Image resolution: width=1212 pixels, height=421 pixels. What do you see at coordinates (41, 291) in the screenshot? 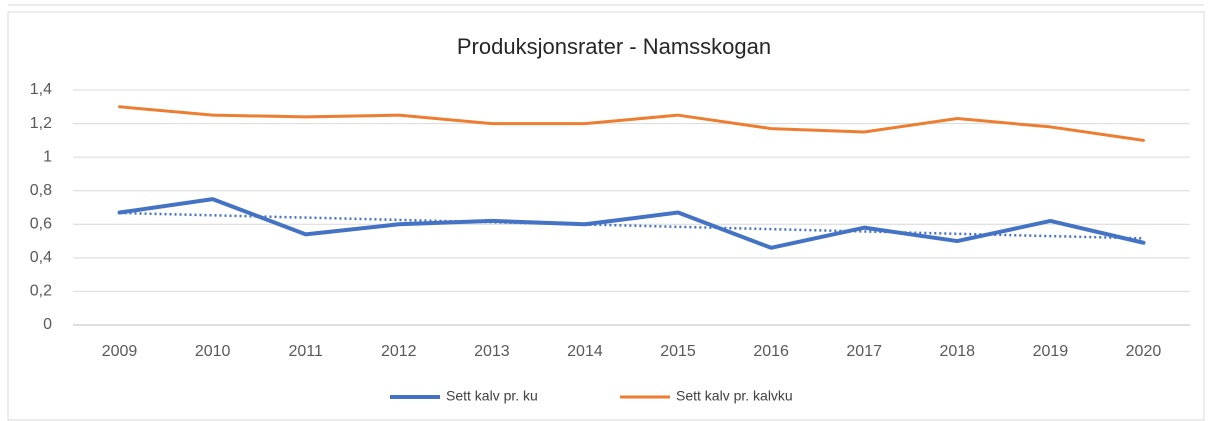
I see `y-tick-label: 0,2` at bounding box center [41, 291].